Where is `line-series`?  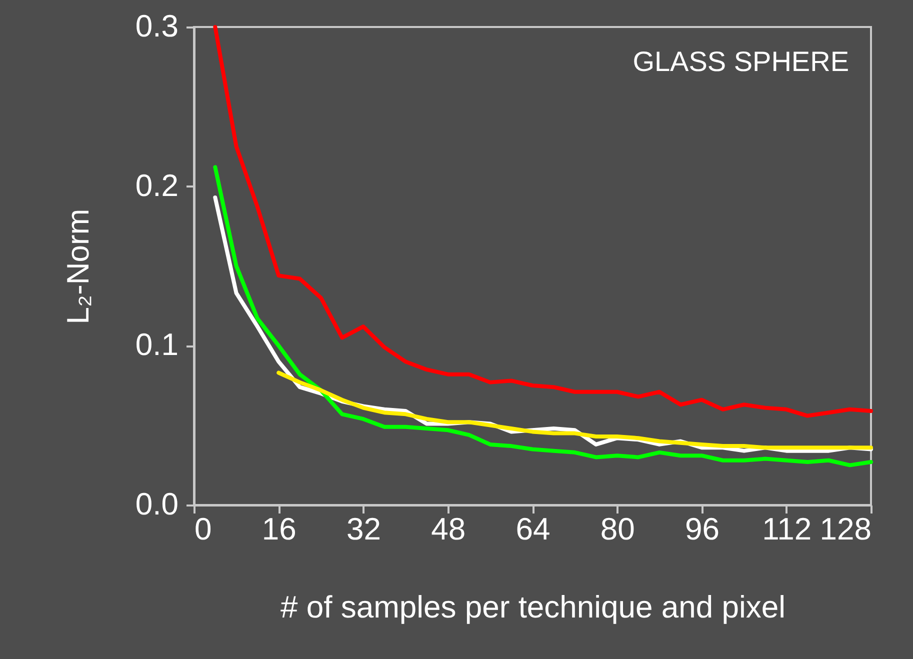
line-series is located at coordinates (574, 410).